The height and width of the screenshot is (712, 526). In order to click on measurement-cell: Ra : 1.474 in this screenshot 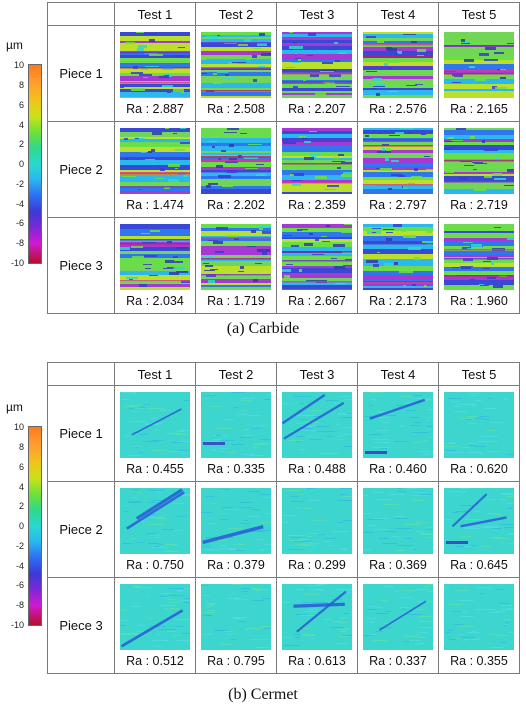, I will do `click(155, 169)`.